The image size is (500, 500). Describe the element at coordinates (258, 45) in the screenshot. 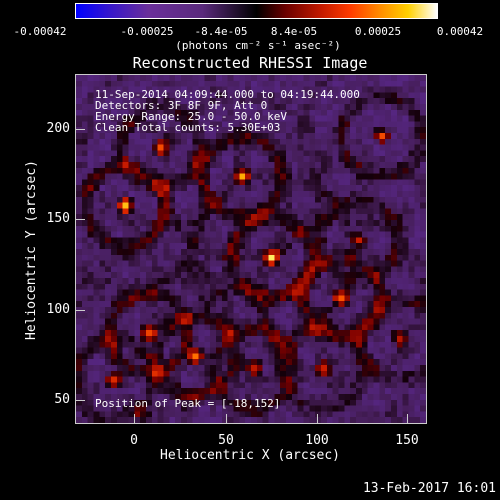

I see `colorbar-units: (photons cm⁻² s⁻¹ asec⁻²)` at that location.